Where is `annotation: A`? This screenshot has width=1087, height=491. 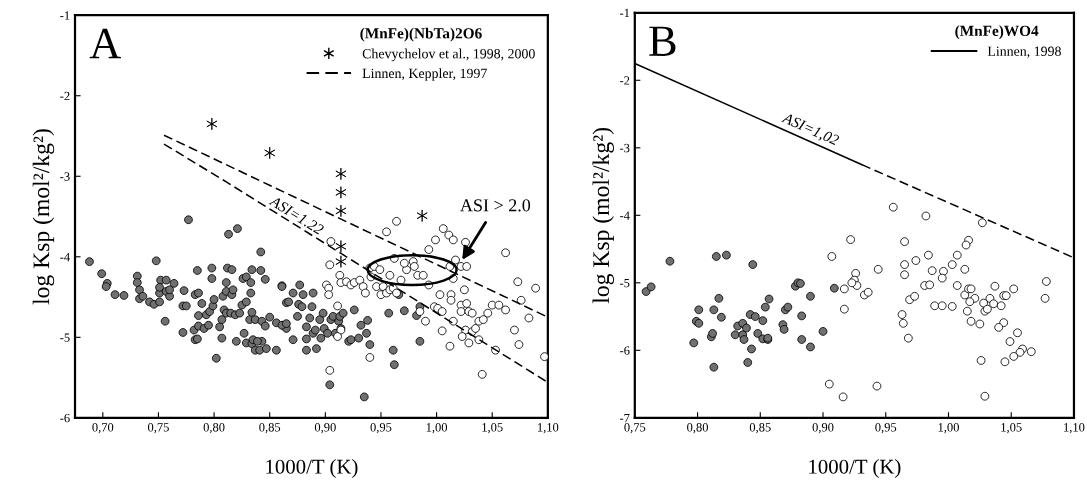
annotation: A is located at coordinates (105, 43).